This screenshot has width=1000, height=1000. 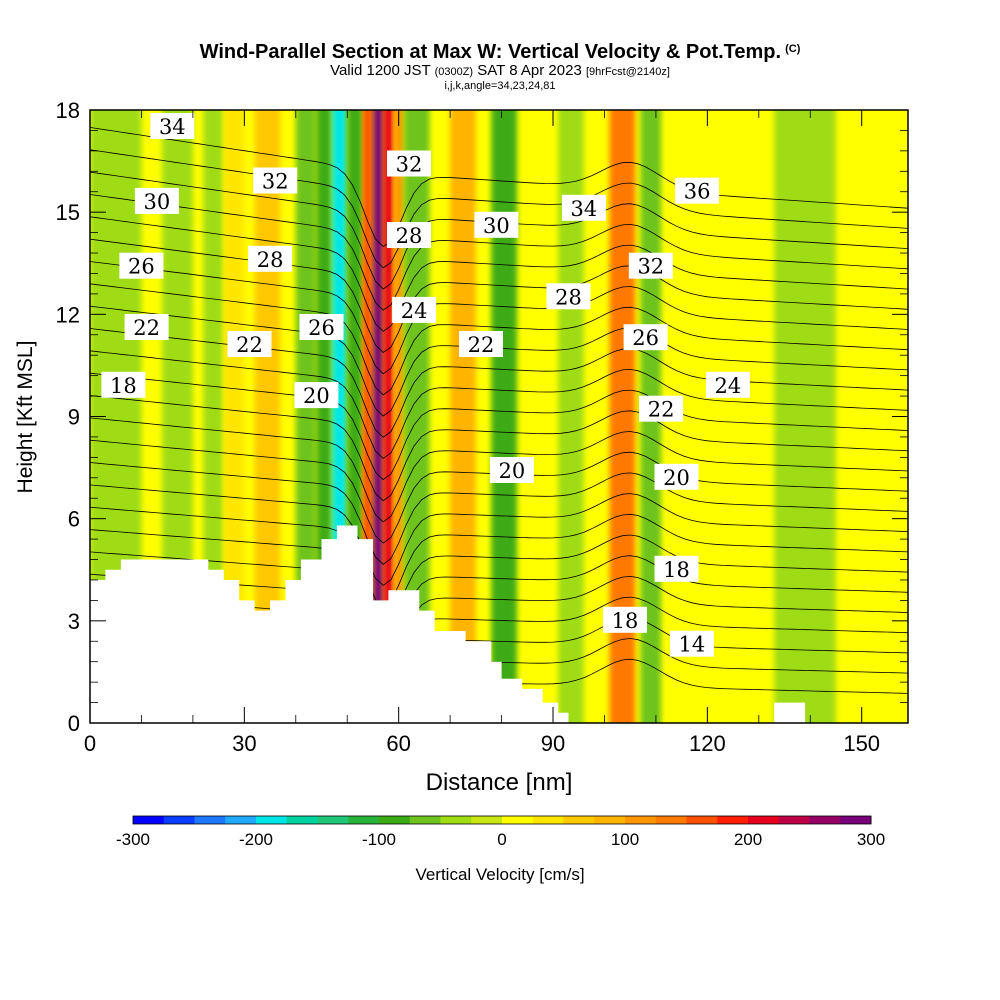 I want to click on colorbar-tick-label: -100, so click(x=379, y=839).